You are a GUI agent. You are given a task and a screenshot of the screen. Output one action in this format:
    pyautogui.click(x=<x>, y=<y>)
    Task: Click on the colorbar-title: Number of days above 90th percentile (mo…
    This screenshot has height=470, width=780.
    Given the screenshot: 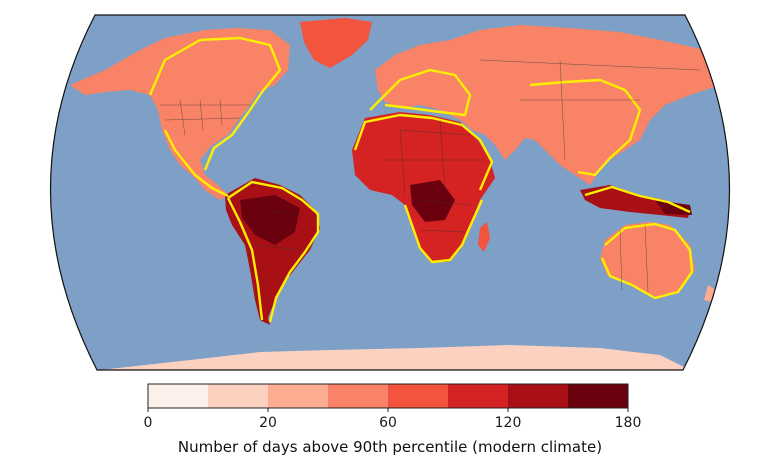 What is the action you would take?
    pyautogui.click(x=390, y=447)
    